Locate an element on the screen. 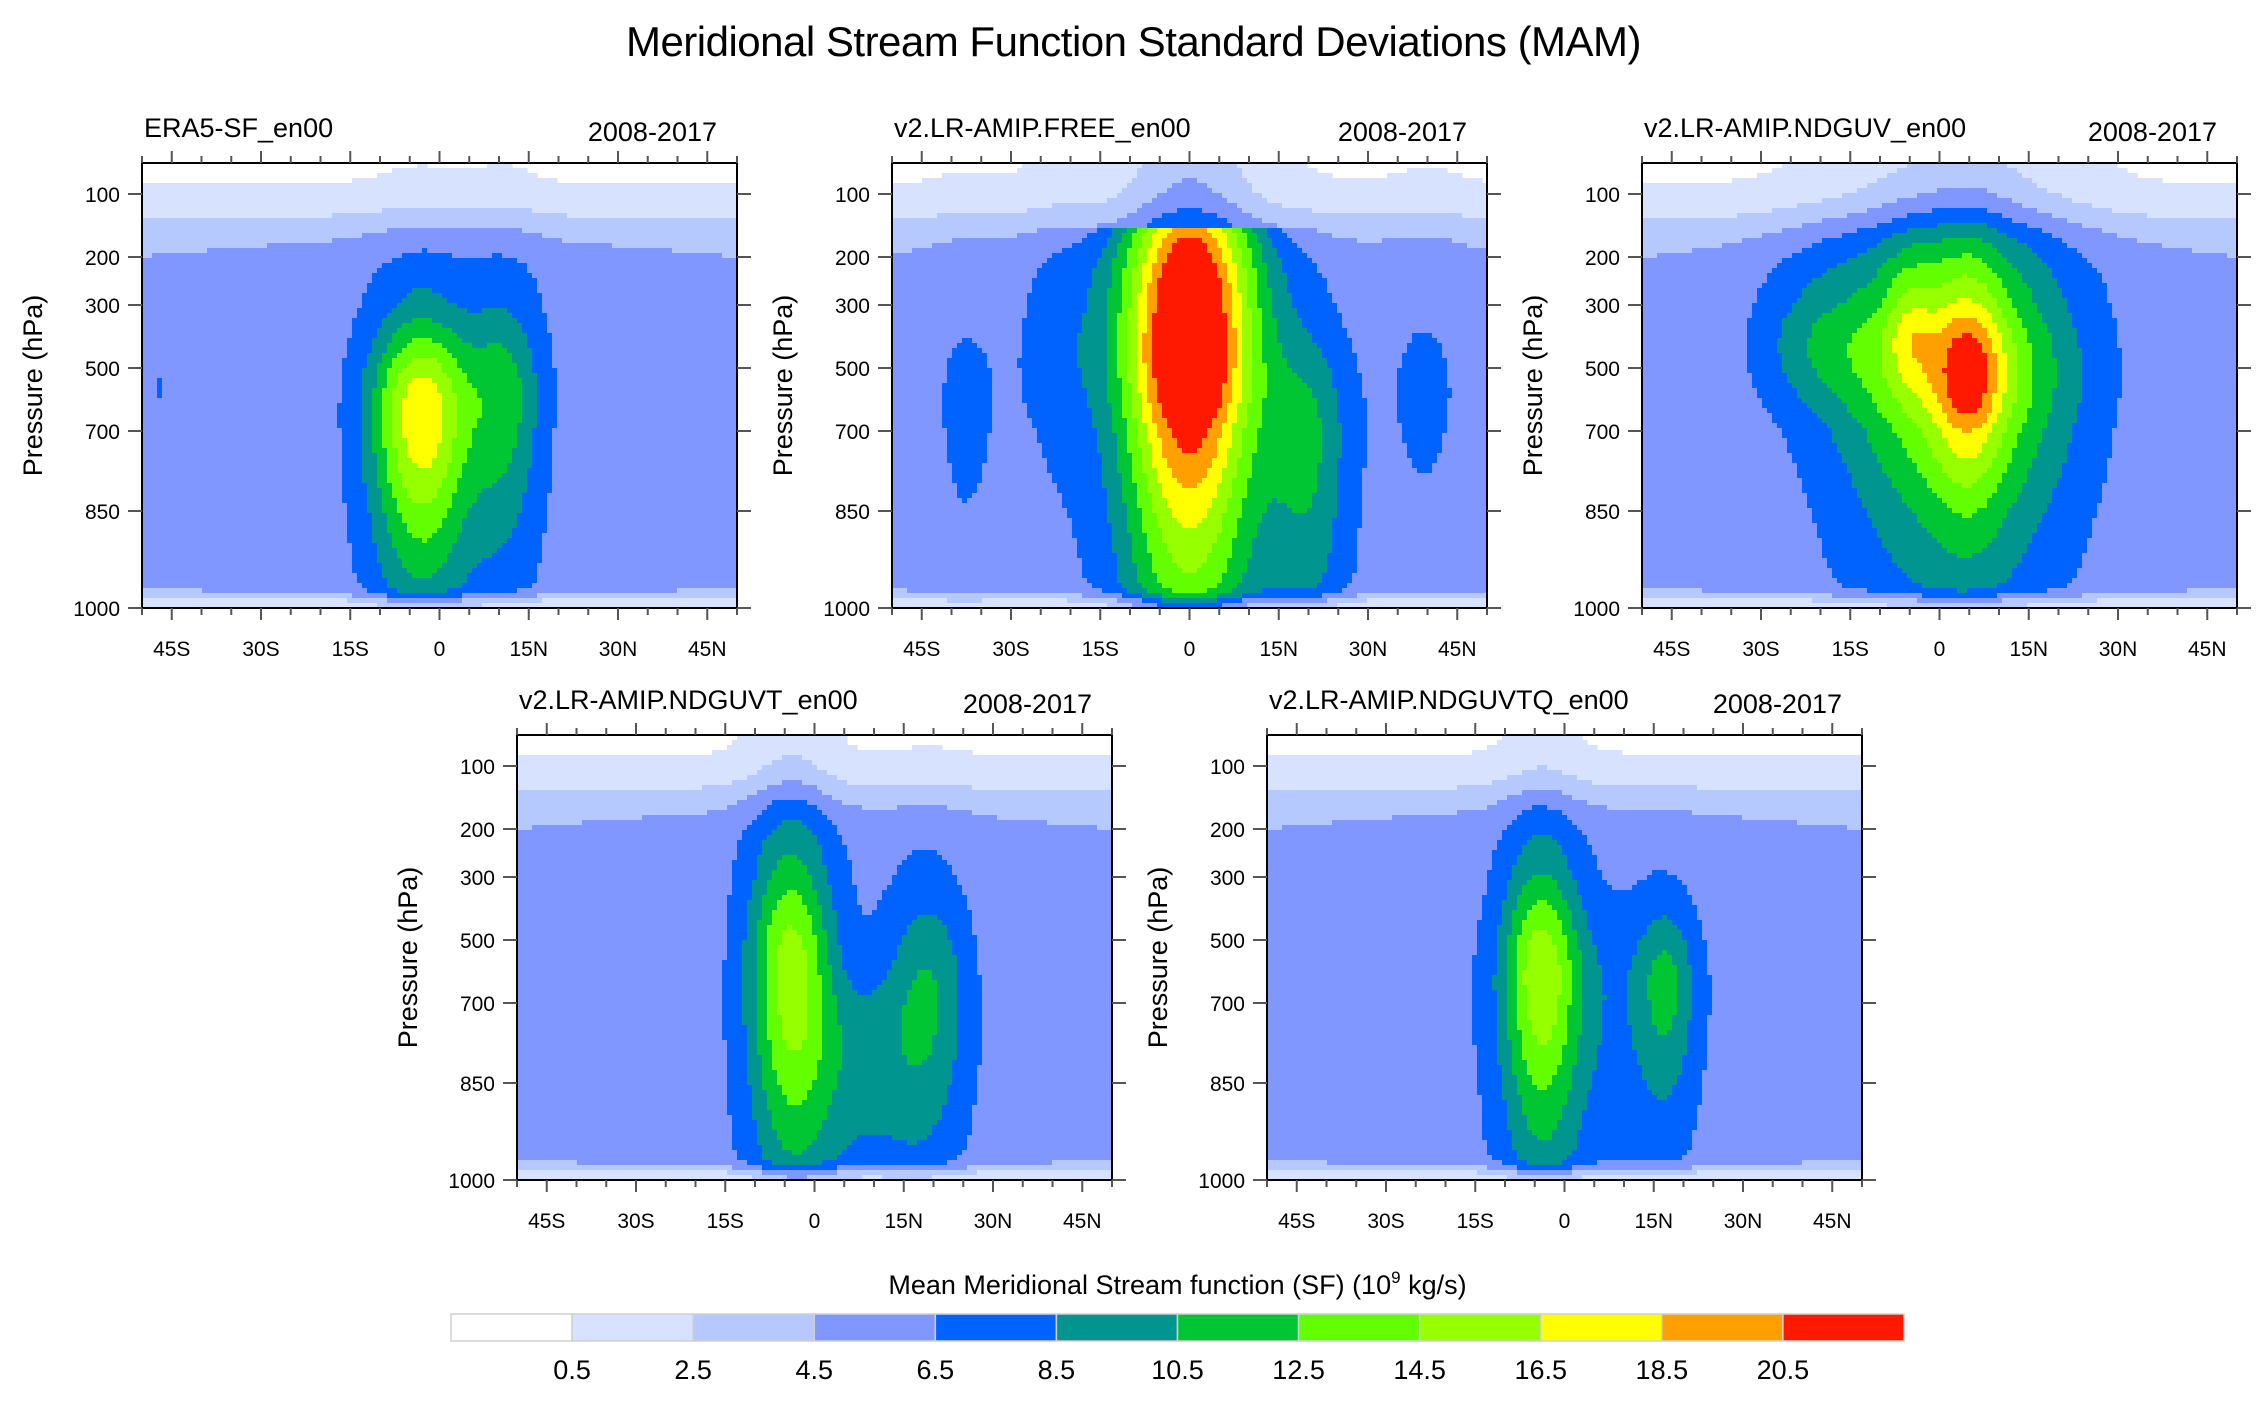  y-tick-label: 300 is located at coordinates (1227, 878).